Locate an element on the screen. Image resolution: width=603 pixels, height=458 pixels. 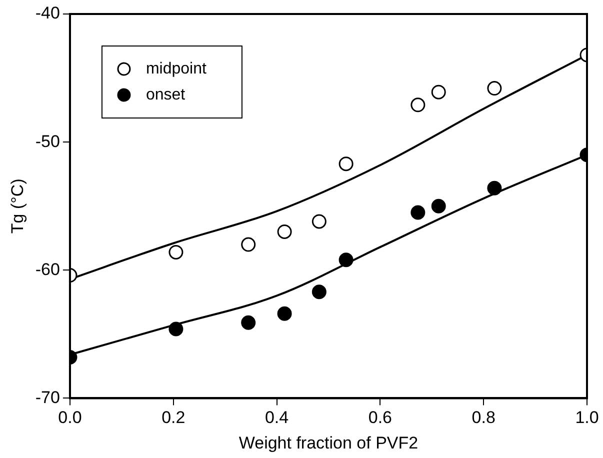
x-tick-label: 0.6 is located at coordinates (380, 418).